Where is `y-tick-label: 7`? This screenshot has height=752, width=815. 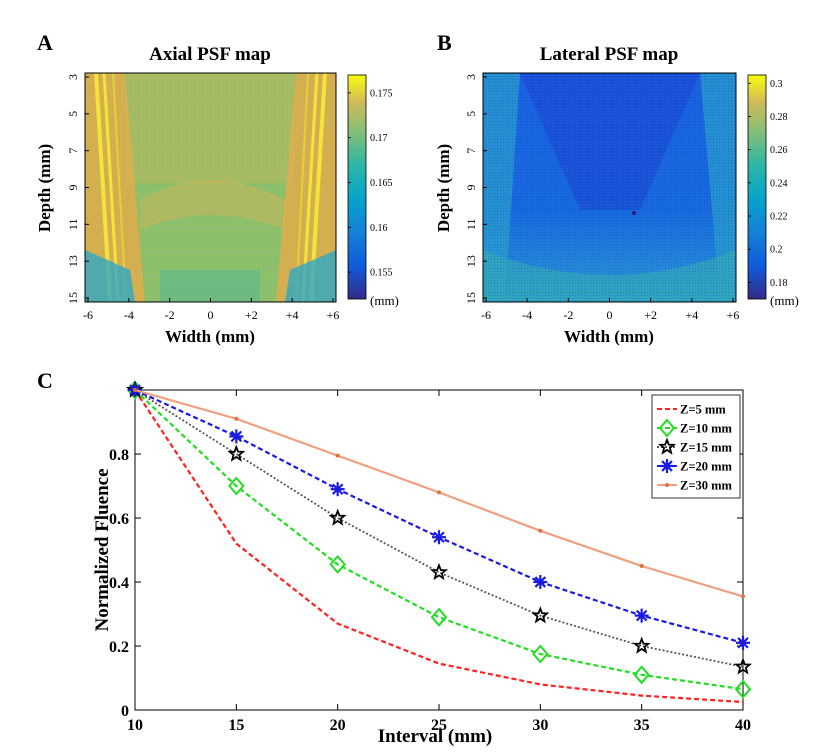 y-tick-label: 7 is located at coordinates (73, 151).